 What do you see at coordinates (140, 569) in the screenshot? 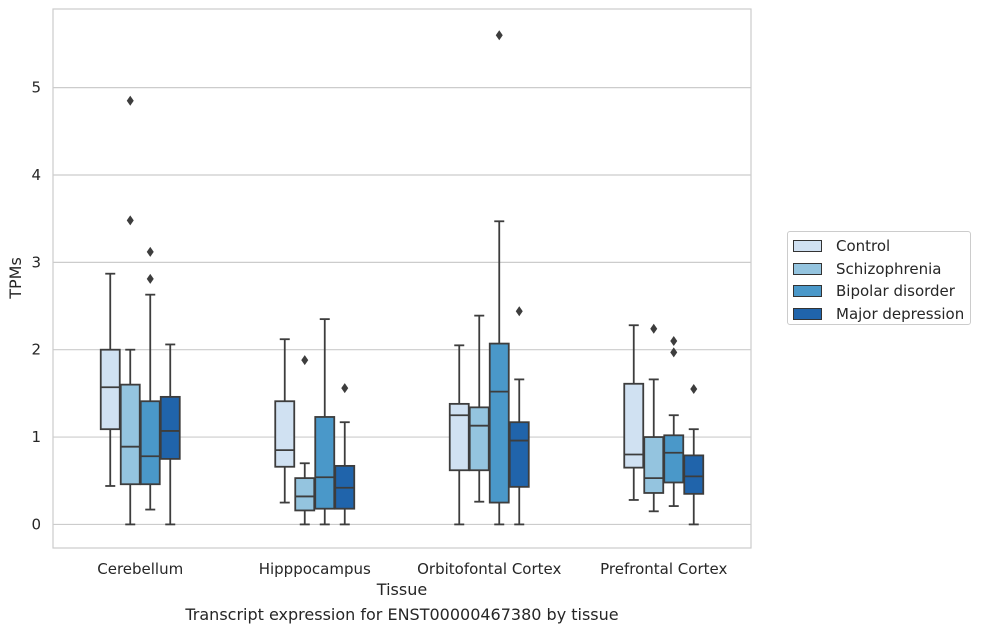
I see `x-tick-label: Cerebellum` at bounding box center [140, 569].